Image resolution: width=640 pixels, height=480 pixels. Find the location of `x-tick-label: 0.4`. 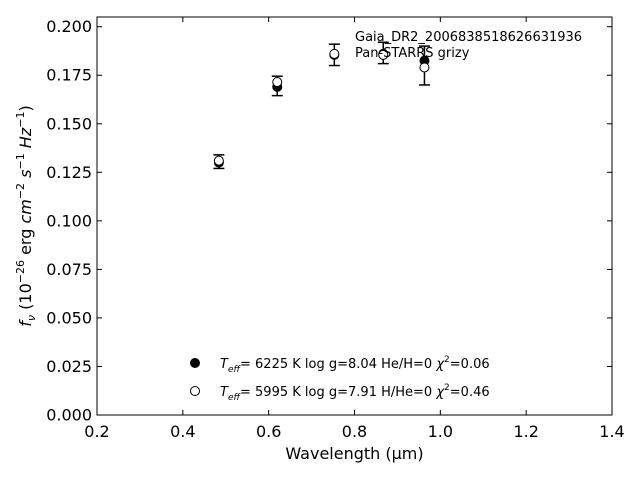

x-tick-label: 0.4 is located at coordinates (182, 431).